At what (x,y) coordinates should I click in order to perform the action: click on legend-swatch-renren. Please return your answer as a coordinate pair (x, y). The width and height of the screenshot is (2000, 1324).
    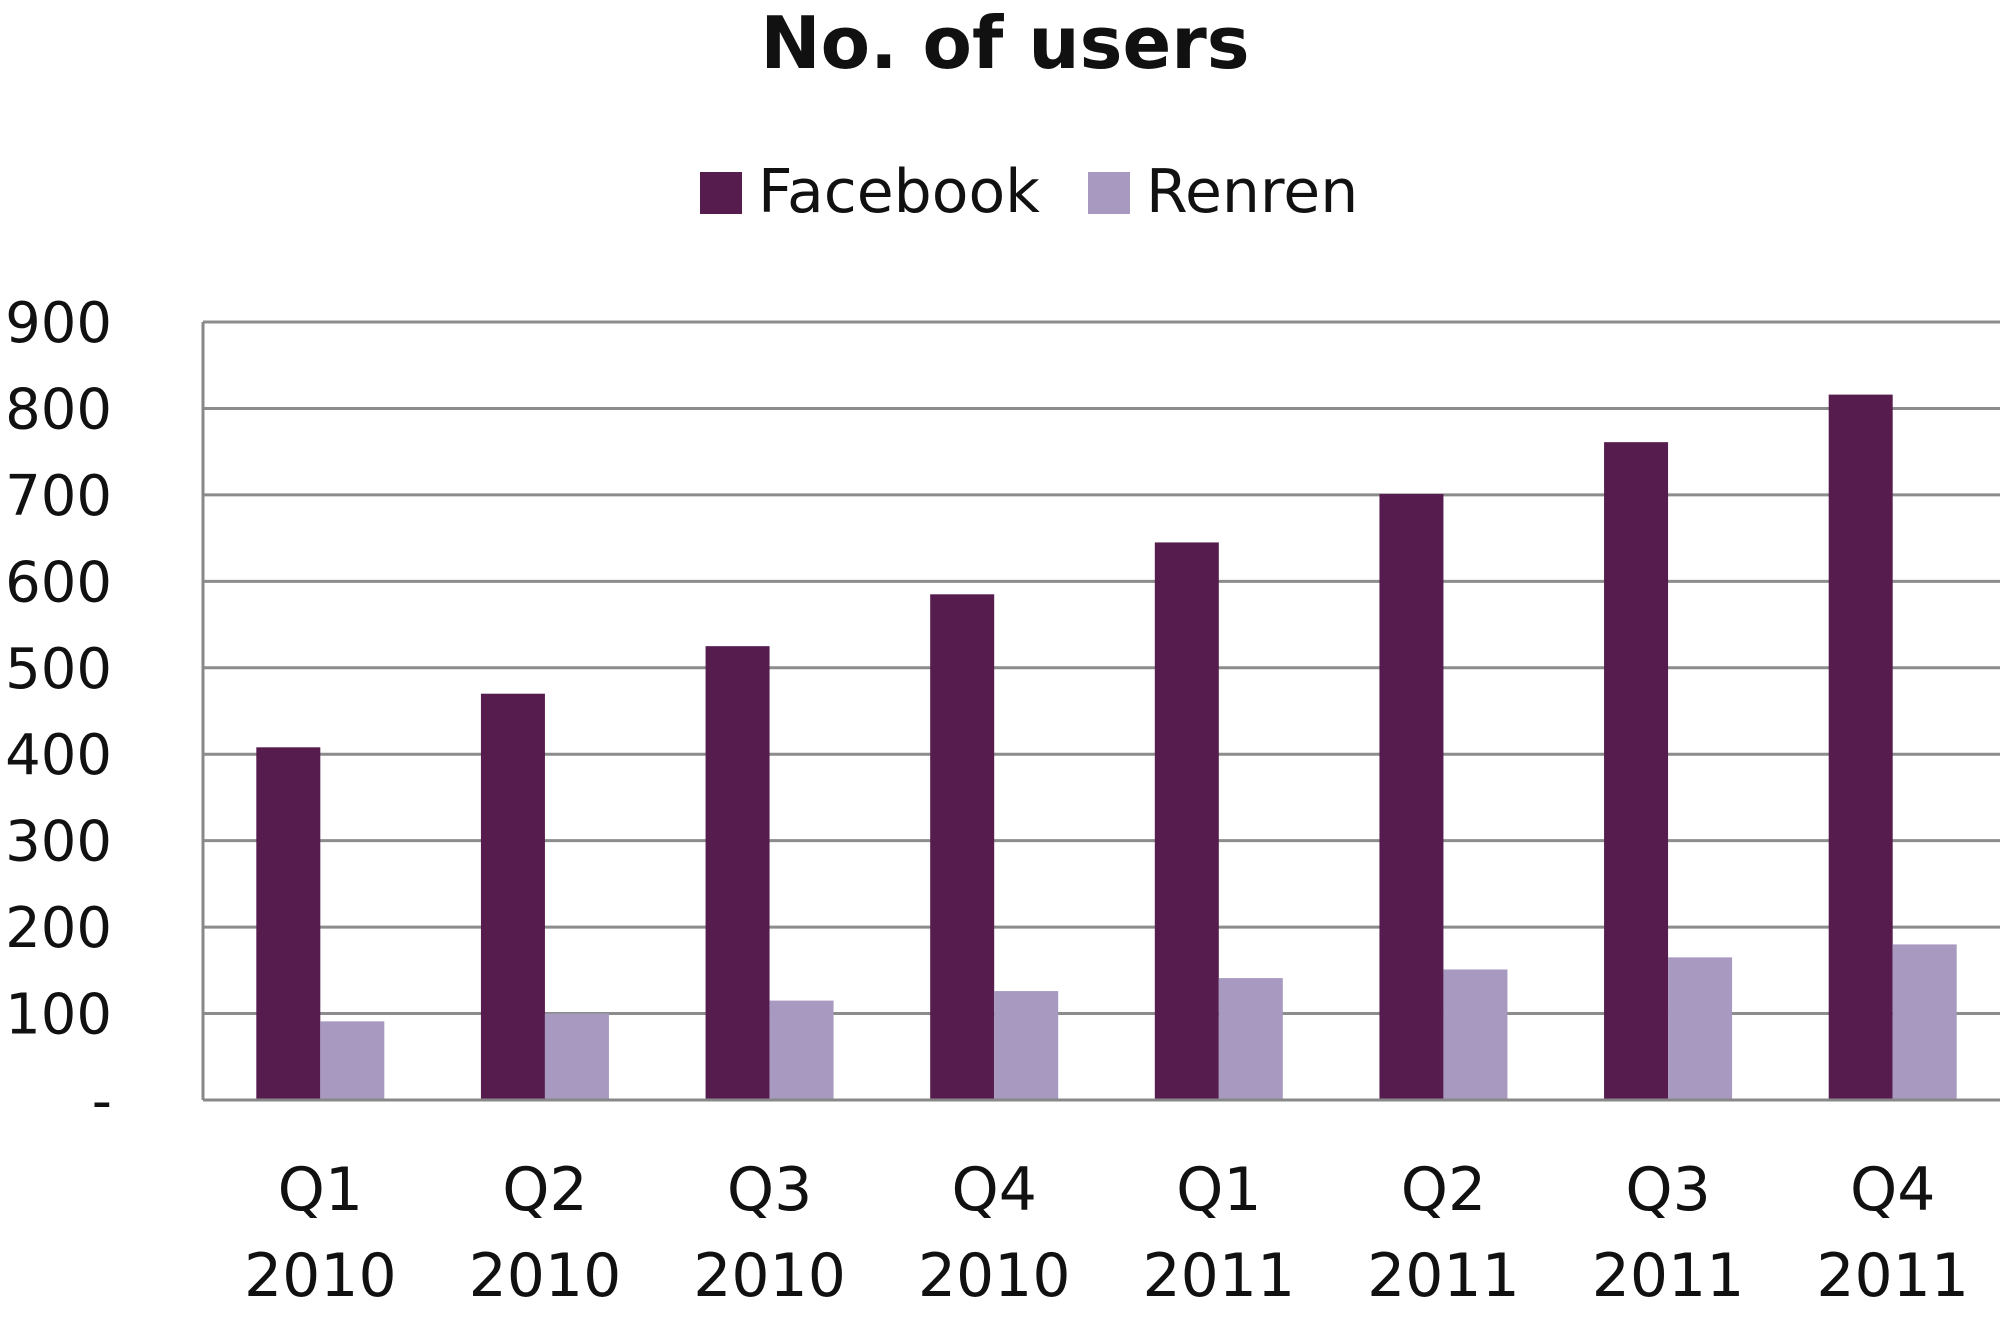
    Looking at the image, I should click on (1109, 193).